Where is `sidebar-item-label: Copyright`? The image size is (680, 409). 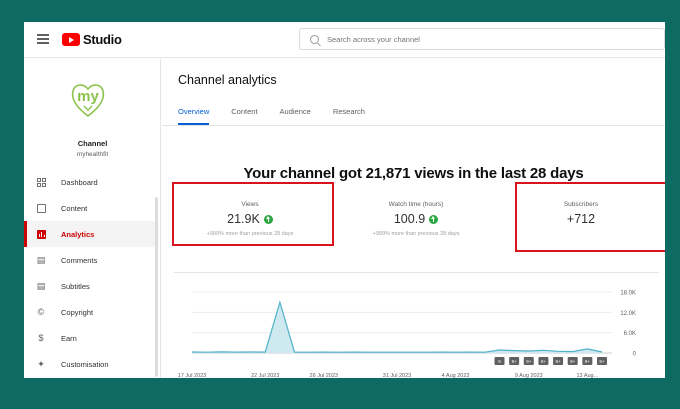 sidebar-item-label: Copyright is located at coordinates (77, 312).